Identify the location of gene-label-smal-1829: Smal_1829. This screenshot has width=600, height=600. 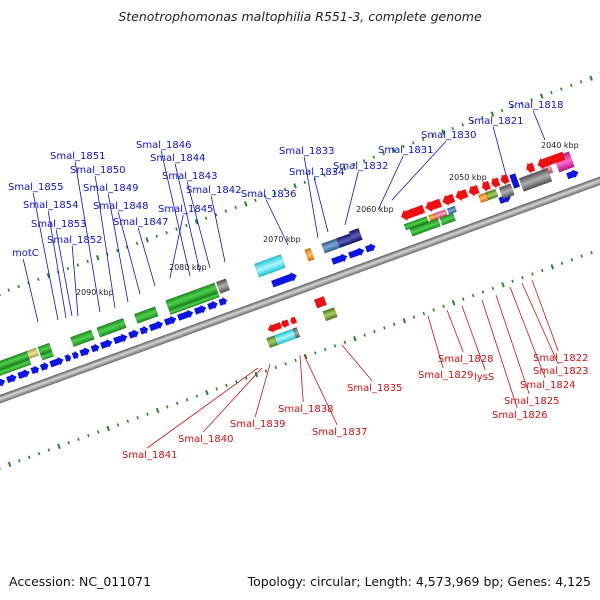
(445, 375).